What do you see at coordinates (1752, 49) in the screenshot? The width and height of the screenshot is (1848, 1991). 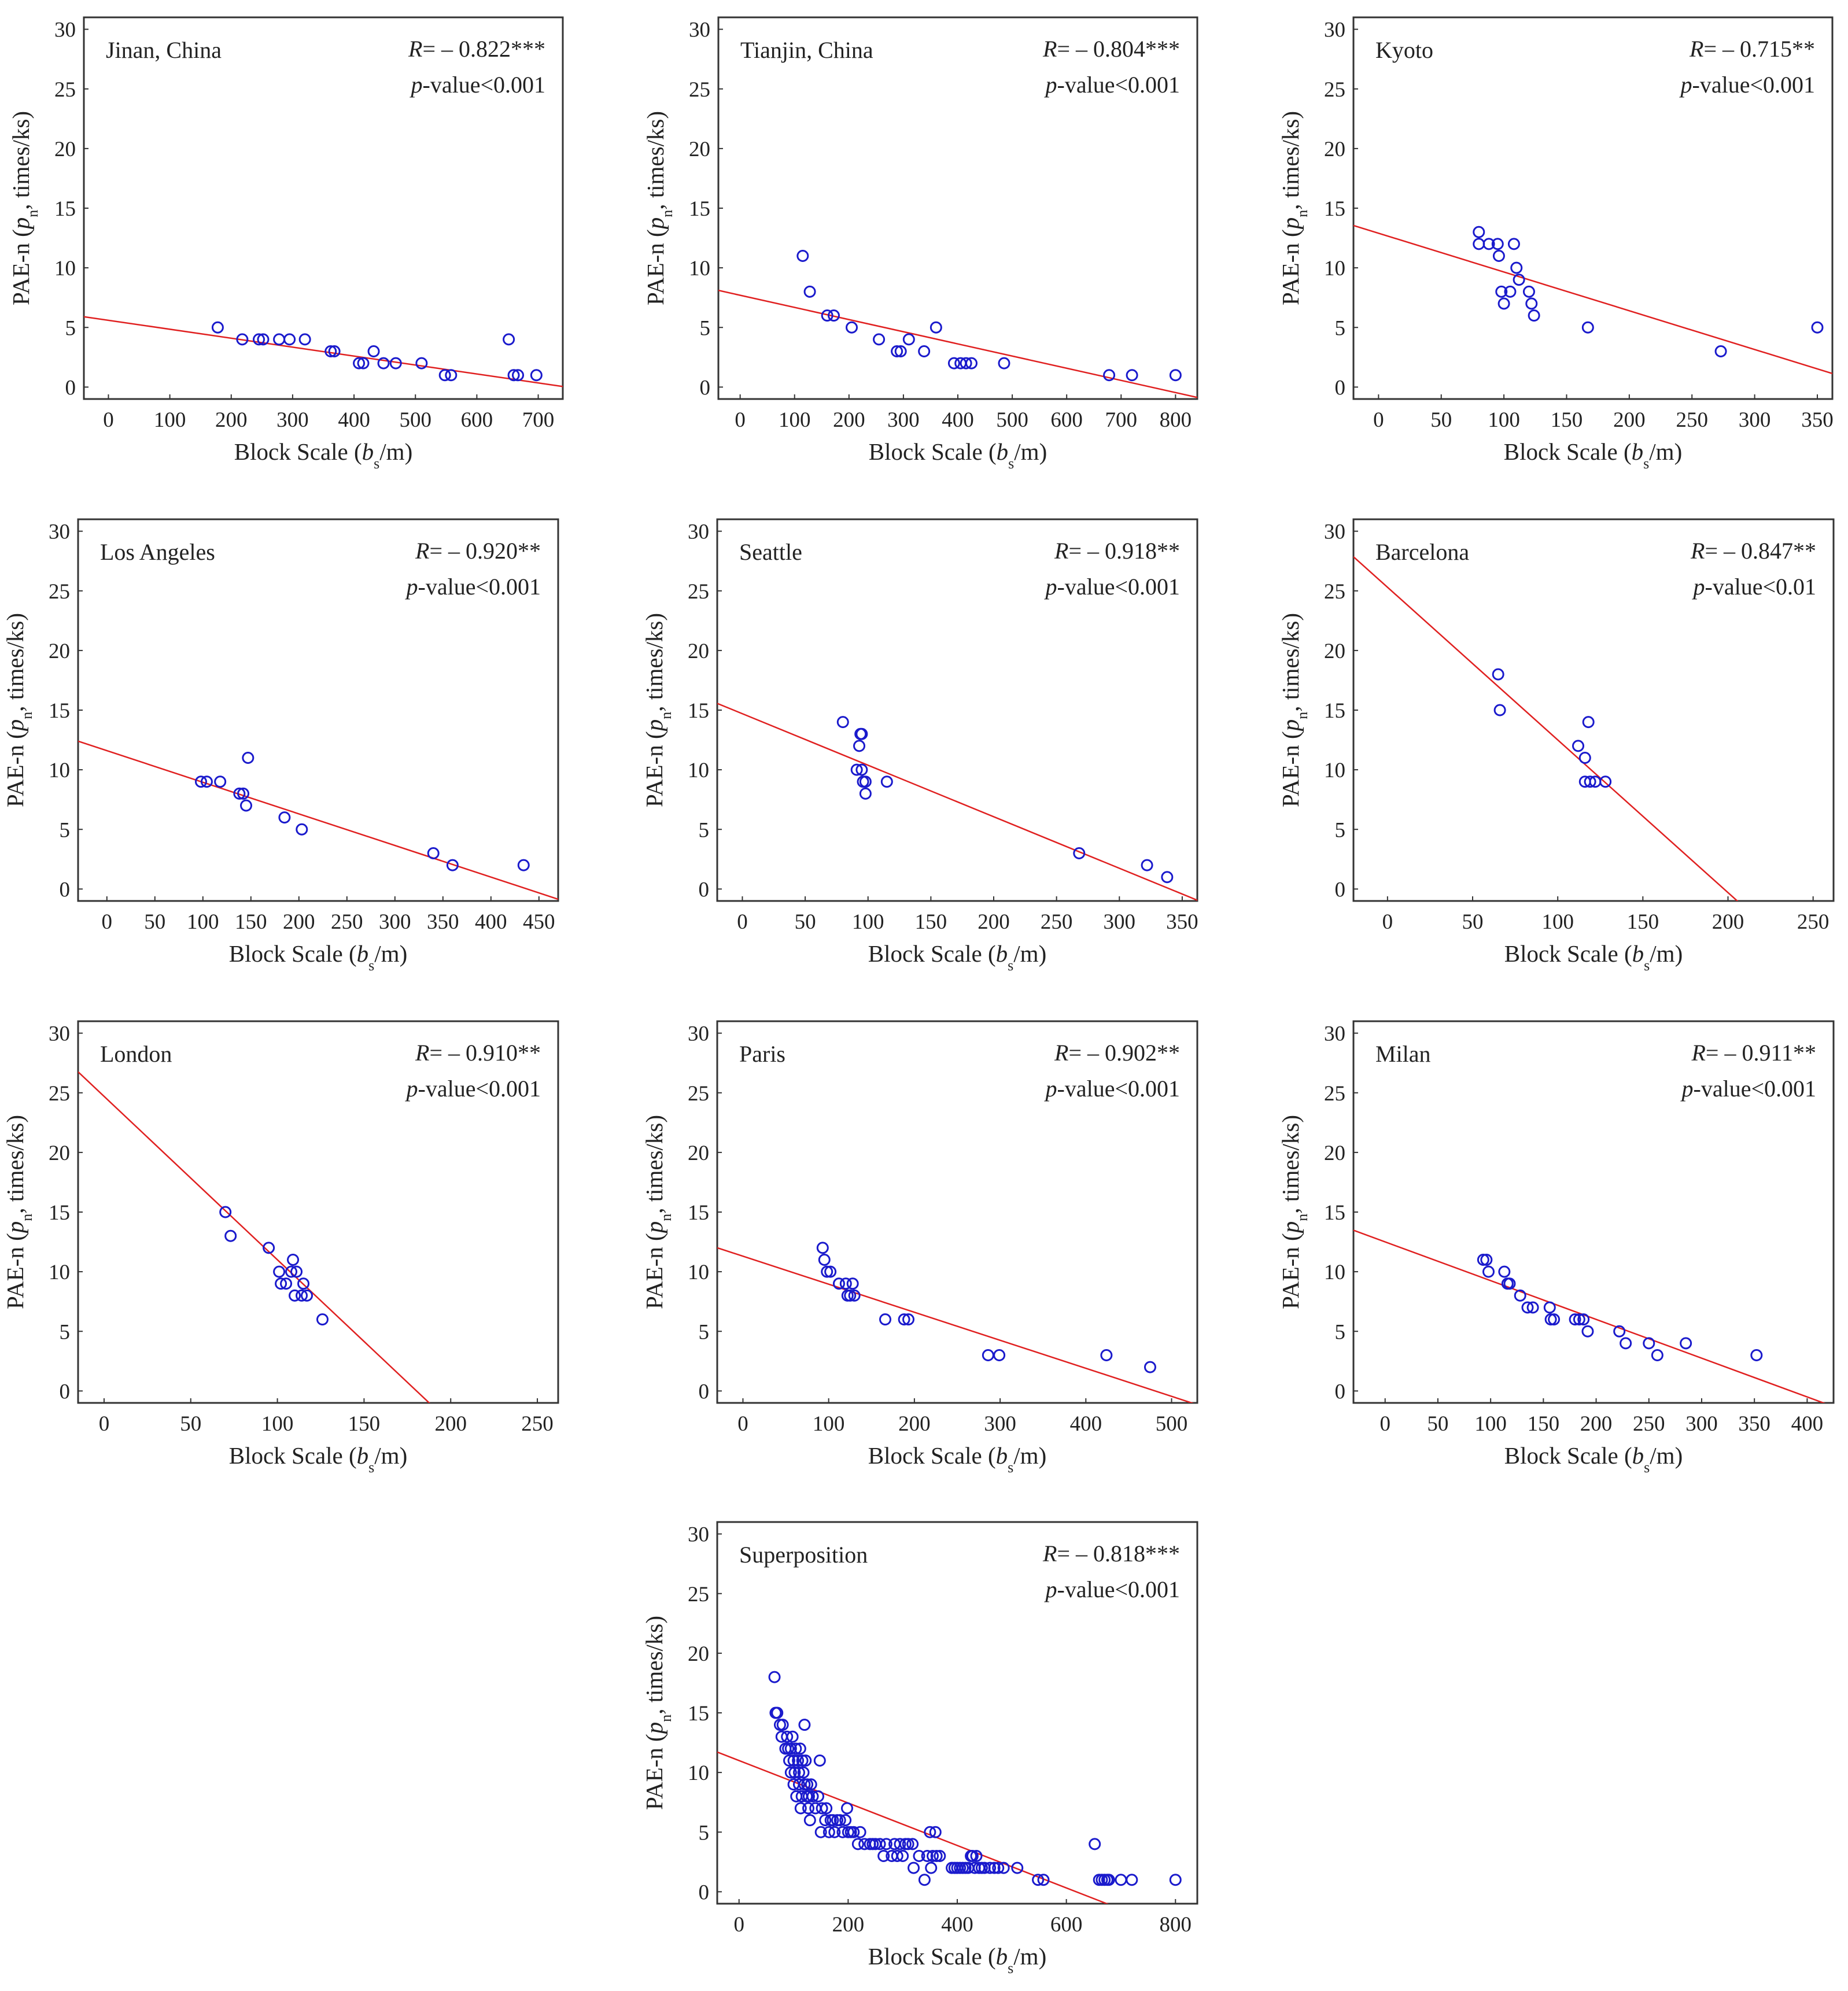 I see `r-statistic: R= – 0.715**` at bounding box center [1752, 49].